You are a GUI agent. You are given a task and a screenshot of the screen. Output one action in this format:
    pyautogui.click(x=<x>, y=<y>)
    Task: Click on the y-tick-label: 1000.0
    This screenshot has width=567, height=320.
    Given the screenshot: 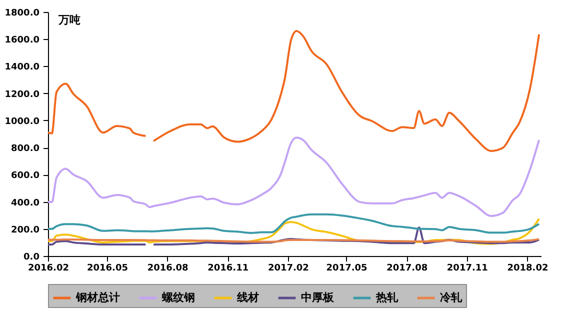 What is the action you would take?
    pyautogui.click(x=22, y=121)
    